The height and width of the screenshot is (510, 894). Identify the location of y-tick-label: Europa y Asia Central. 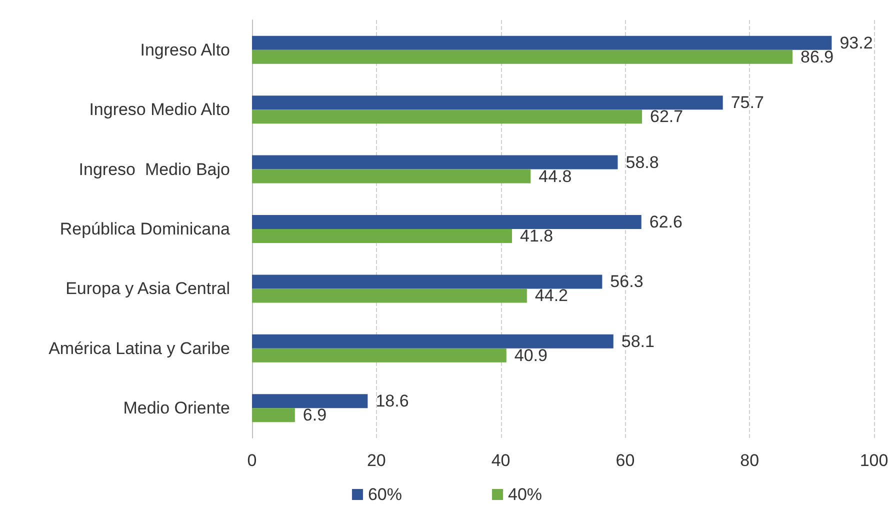
(148, 288).